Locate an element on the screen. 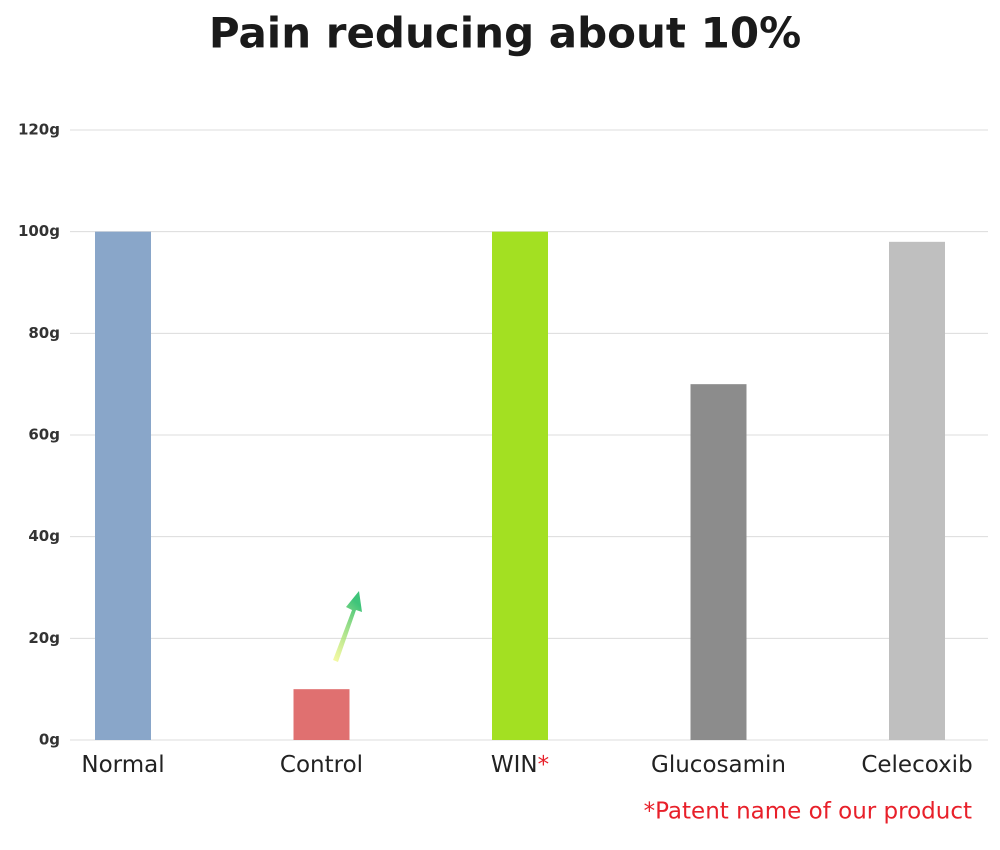 Image resolution: width=1000 pixels, height=850 pixels. category-name: Control is located at coordinates (321, 765).